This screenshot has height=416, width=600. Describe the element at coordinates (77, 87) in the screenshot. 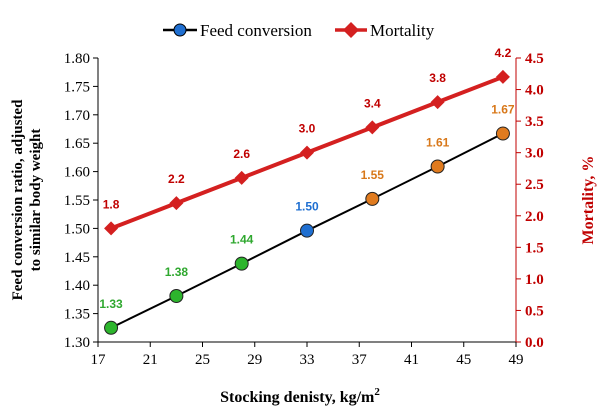

I see `left-tick-label: 1.75` at that location.